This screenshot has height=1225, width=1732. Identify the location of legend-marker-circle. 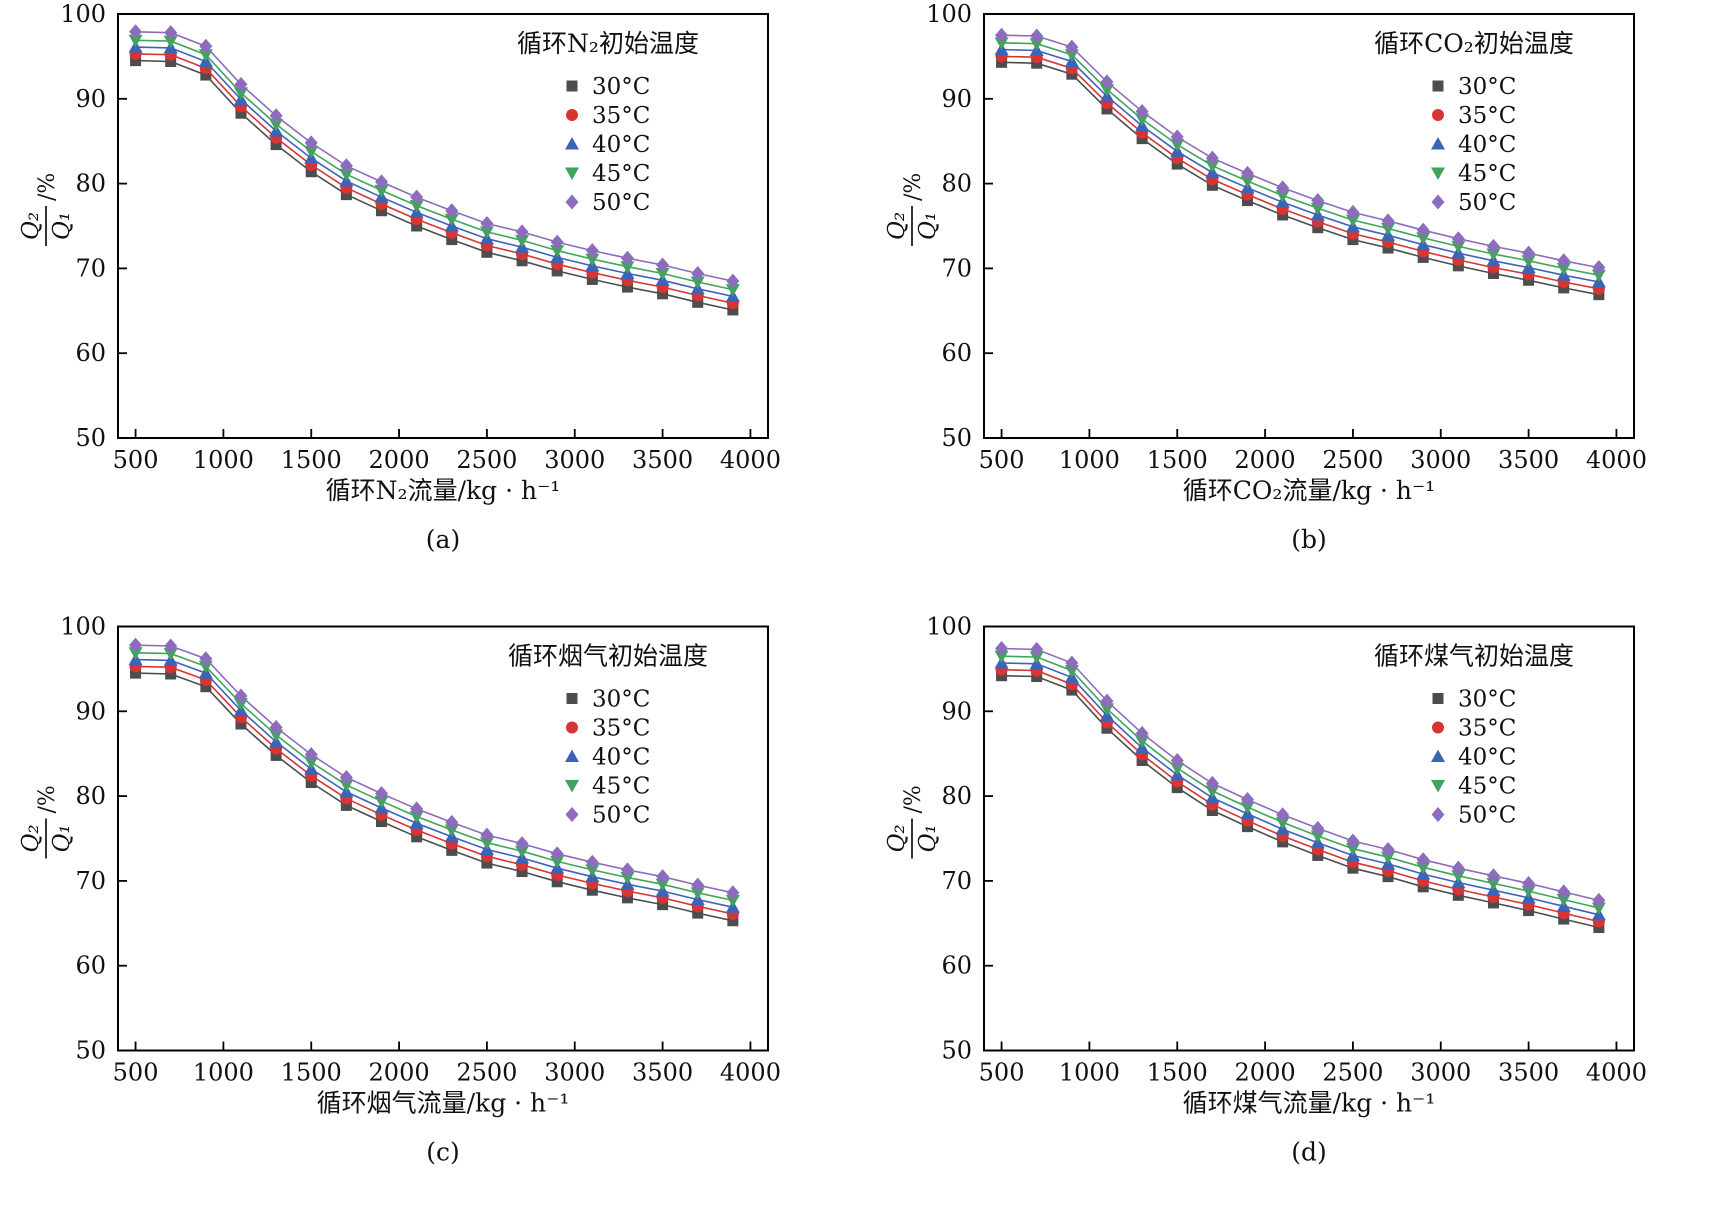
(572, 727).